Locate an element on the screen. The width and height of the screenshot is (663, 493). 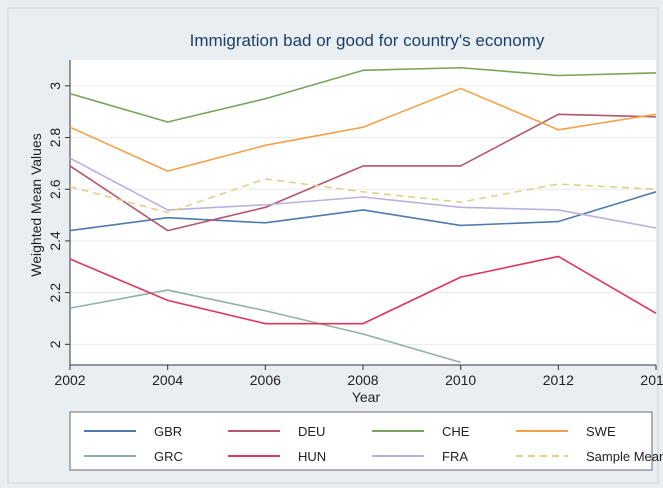
series-line-sample-mean is located at coordinates (363, 196).